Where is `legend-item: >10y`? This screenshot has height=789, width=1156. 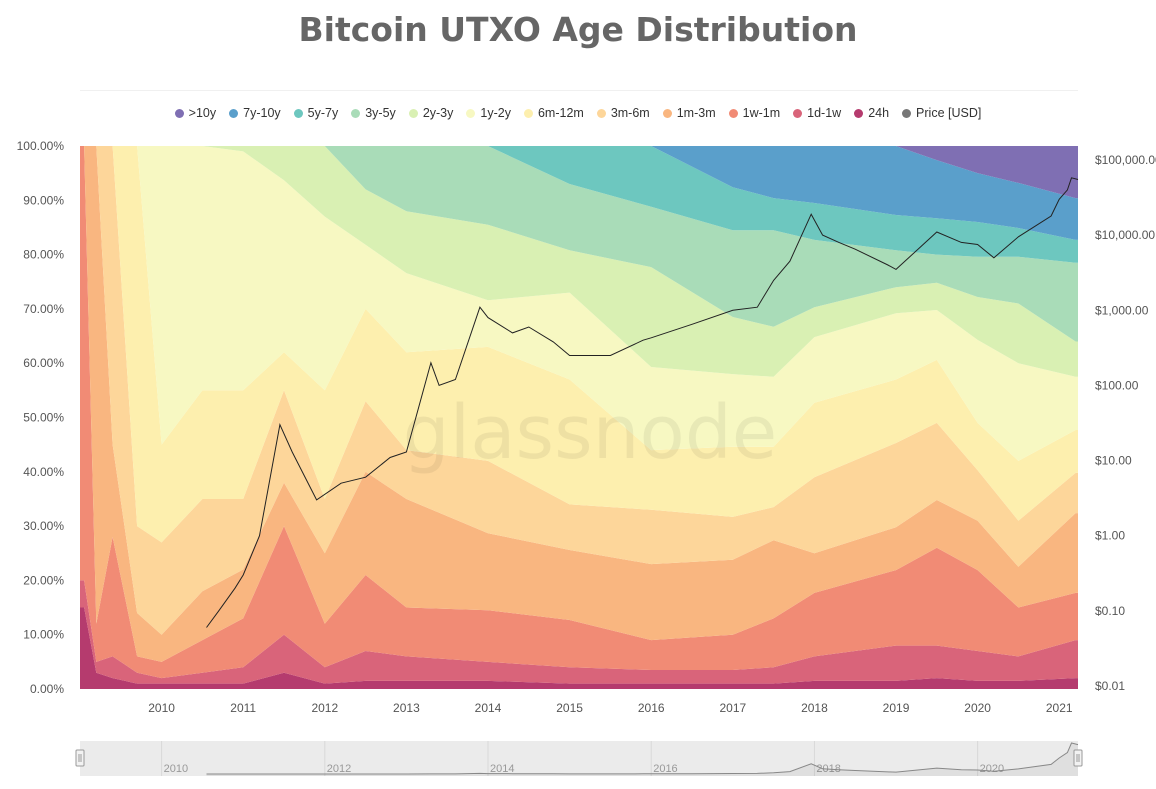 legend-item: >10y is located at coordinates (195, 113).